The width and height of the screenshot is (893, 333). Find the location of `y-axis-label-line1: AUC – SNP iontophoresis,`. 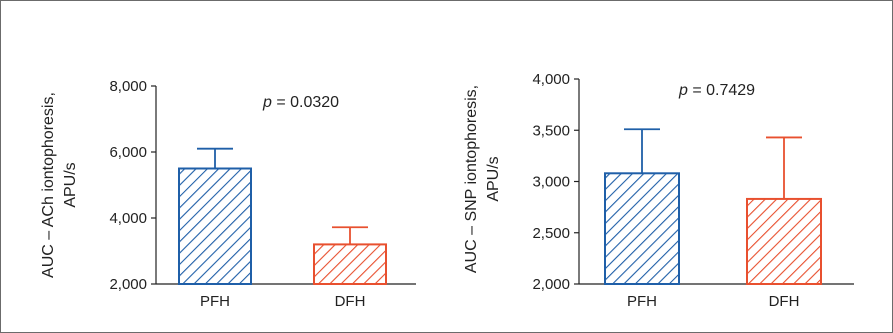

y-axis-label-line1: AUC – SNP iontophoresis, is located at coordinates (471, 179).